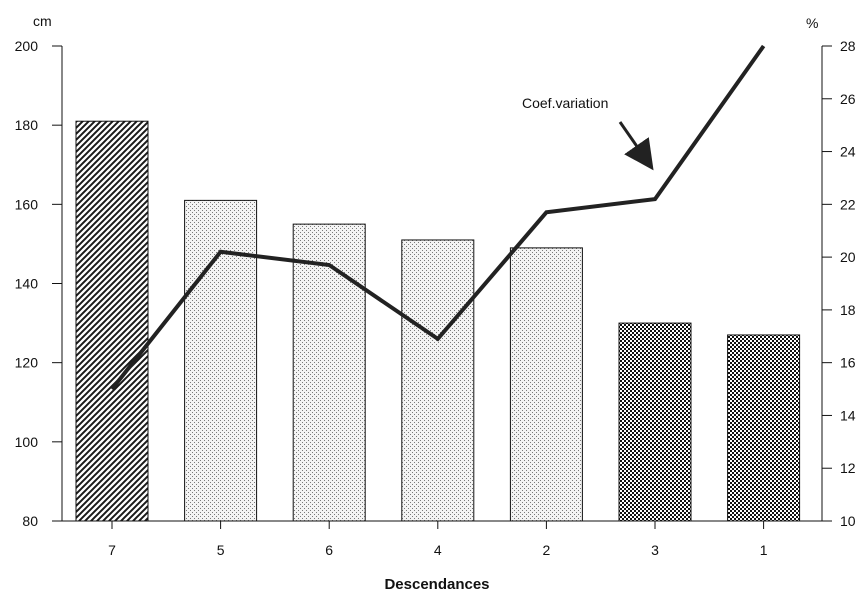 This screenshot has width=860, height=600. I want to click on y-right-tick-label: 22, so click(848, 204).